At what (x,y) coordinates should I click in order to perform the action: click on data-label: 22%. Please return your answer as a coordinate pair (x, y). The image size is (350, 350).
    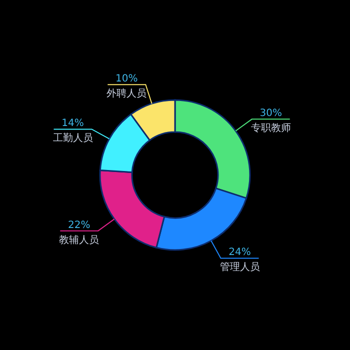
    Looking at the image, I should click on (79, 225).